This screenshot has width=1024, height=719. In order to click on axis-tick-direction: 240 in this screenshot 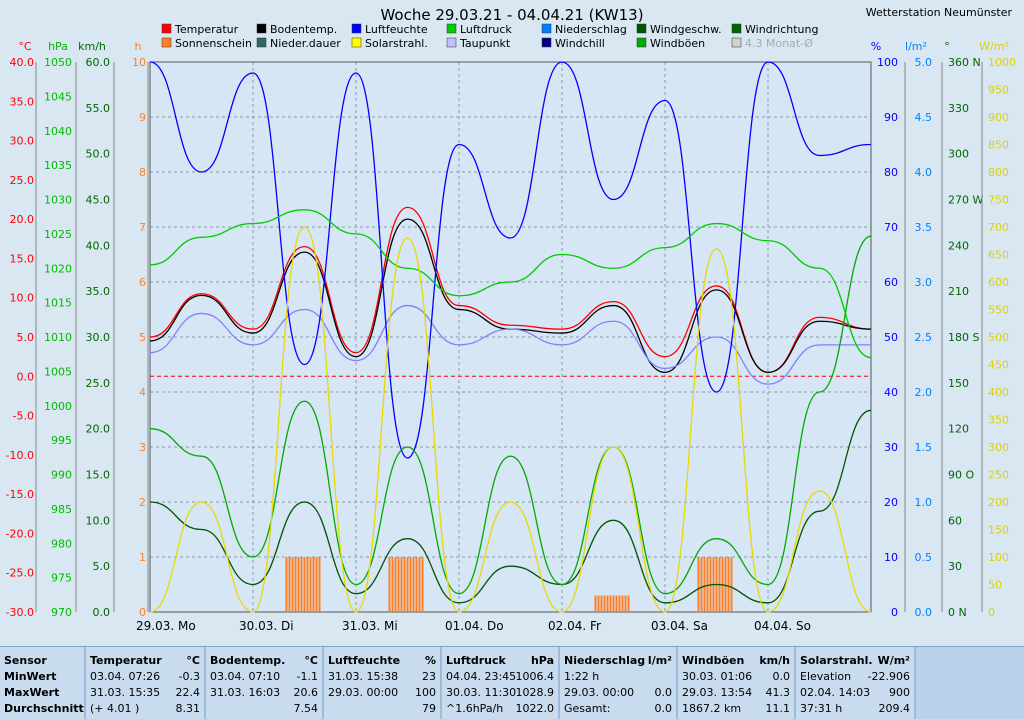, I will do `click(958, 245)`.